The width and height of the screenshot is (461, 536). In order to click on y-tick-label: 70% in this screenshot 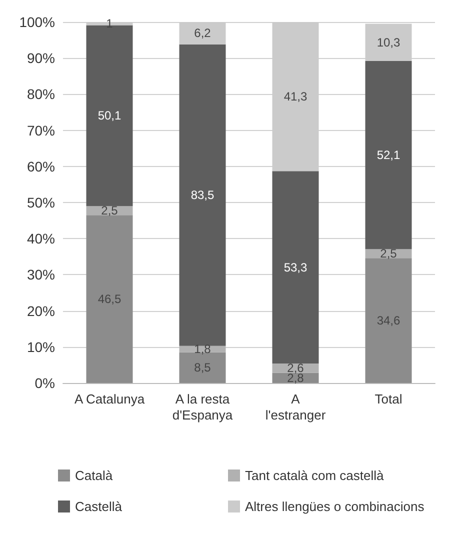, I will do `click(40, 130)`.